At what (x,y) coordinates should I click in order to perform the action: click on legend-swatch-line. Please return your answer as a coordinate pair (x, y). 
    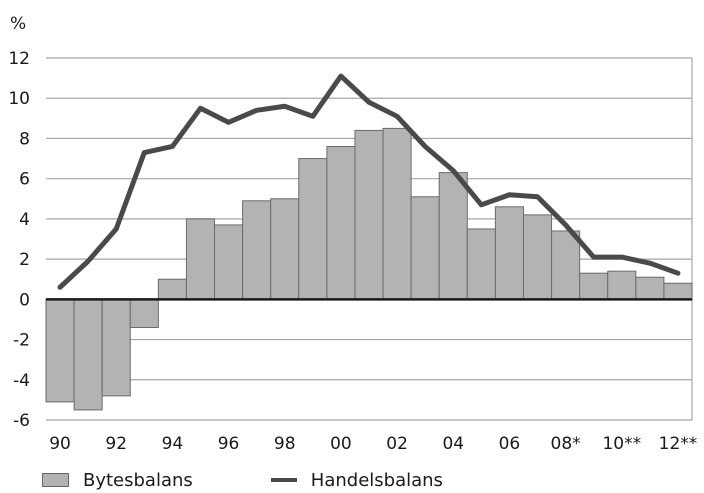
    Looking at the image, I should click on (283, 480).